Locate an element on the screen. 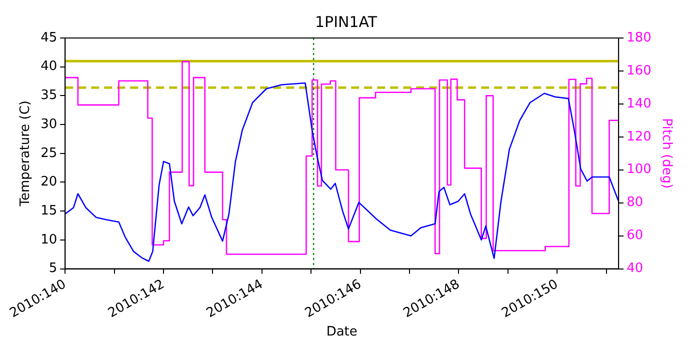 The image size is (700, 350). y2-tick-label: 140 is located at coordinates (639, 104).